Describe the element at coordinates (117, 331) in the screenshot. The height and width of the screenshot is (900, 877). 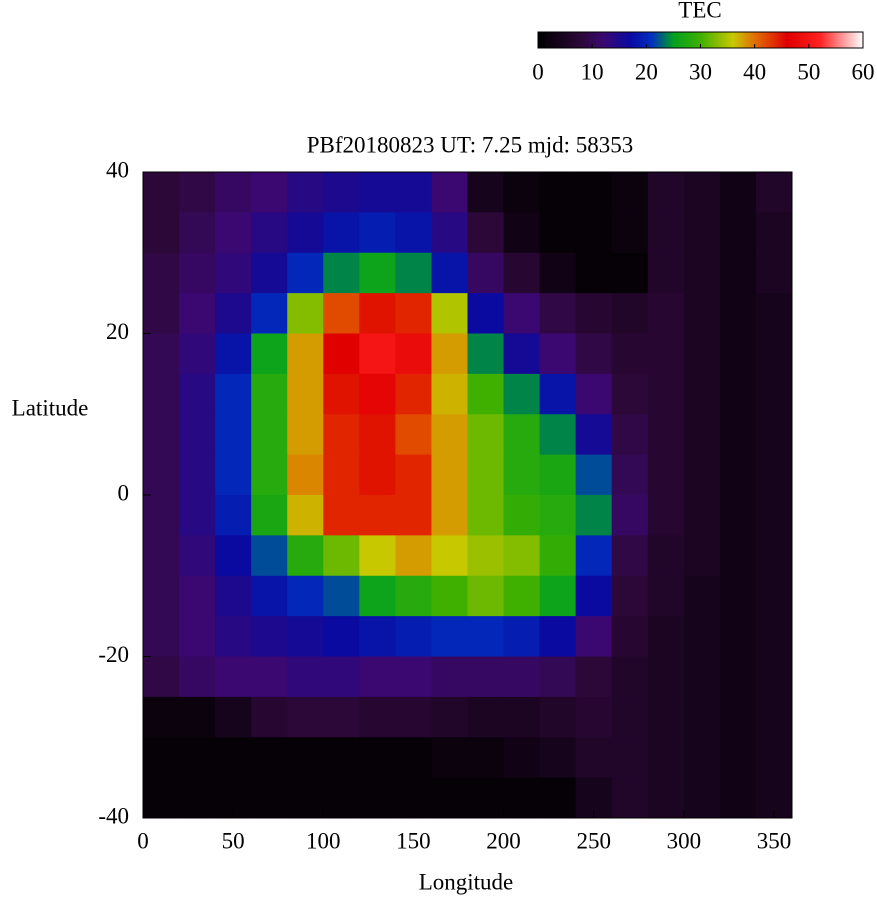
I see `y-tick-label: 20` at that location.